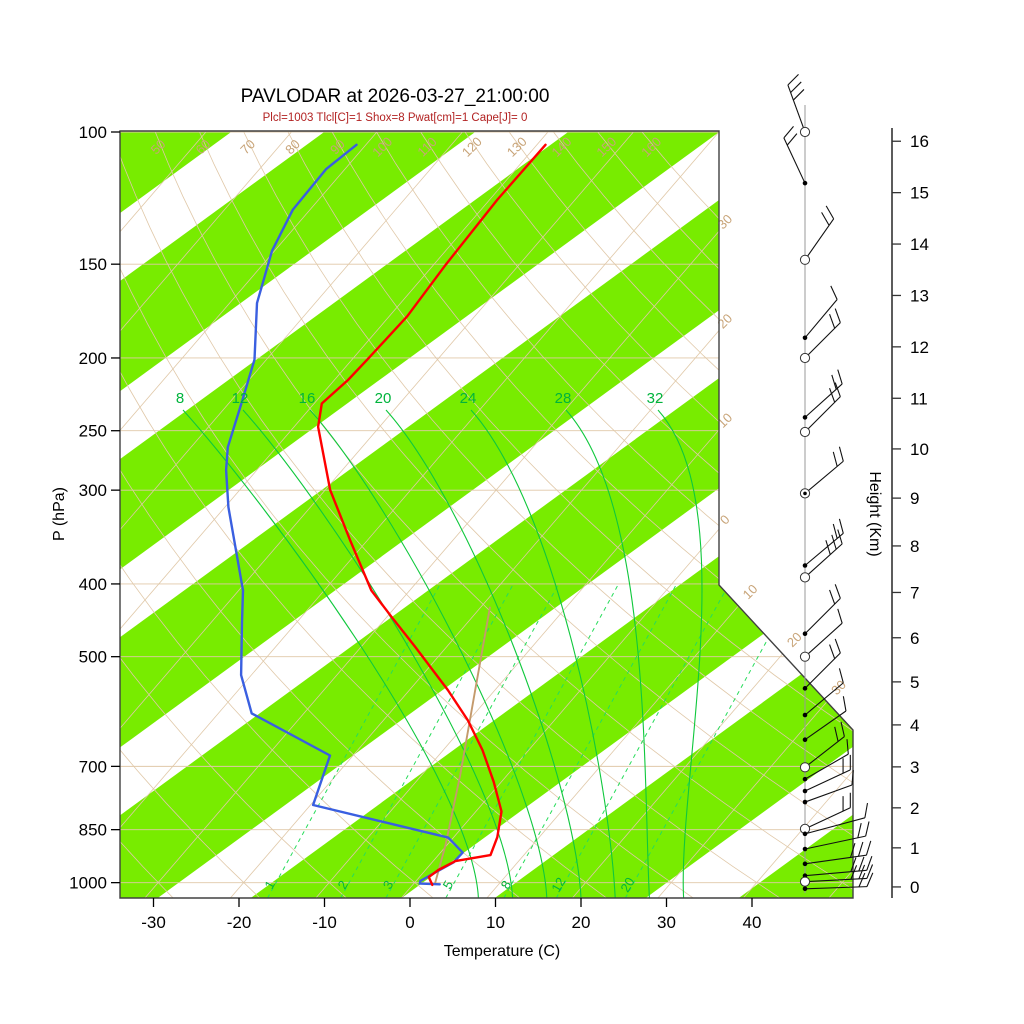 This screenshot has width=1024, height=1024. Describe the element at coordinates (666, 922) in the screenshot. I see `svg-text: 30` at that location.